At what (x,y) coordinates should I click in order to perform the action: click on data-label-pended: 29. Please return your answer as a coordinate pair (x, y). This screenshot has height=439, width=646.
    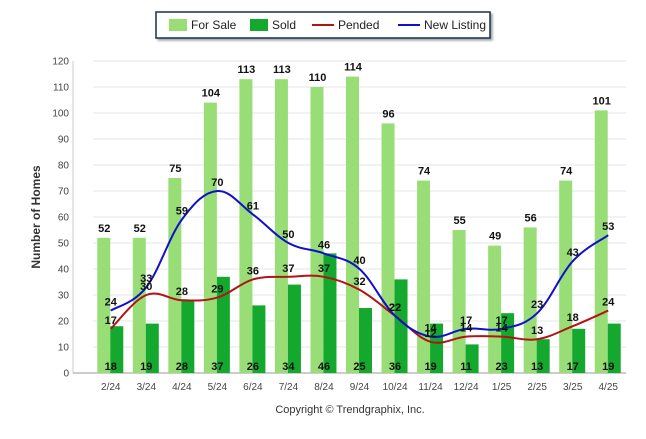
    Looking at the image, I should click on (217, 290).